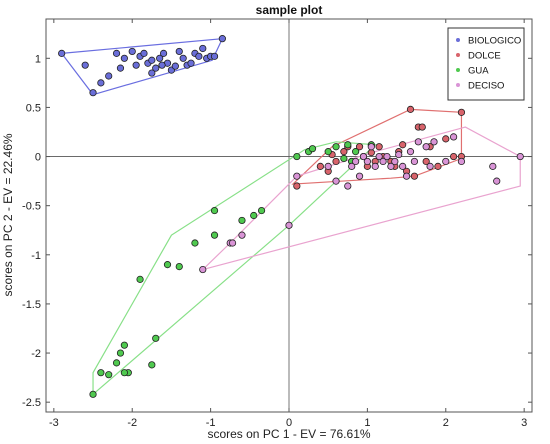 This screenshot has width=550, height=444. Describe the element at coordinates (31, 403) in the screenshot. I see `y-tick-label: -2.5` at that location.